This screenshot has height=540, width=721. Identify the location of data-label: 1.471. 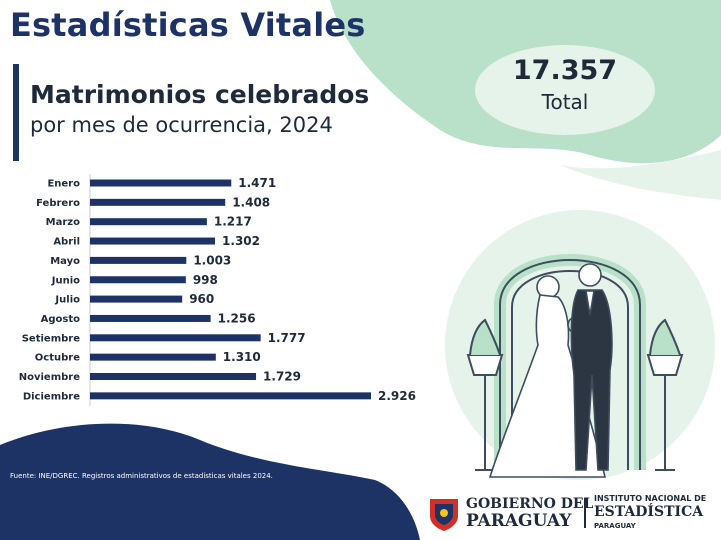
(257, 183).